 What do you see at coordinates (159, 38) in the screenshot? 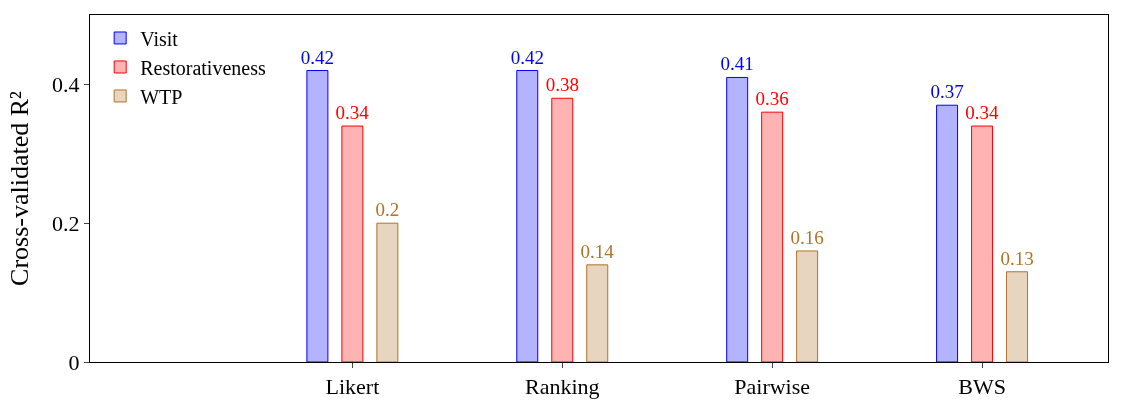
I see `legend-label: Visit` at bounding box center [159, 38].